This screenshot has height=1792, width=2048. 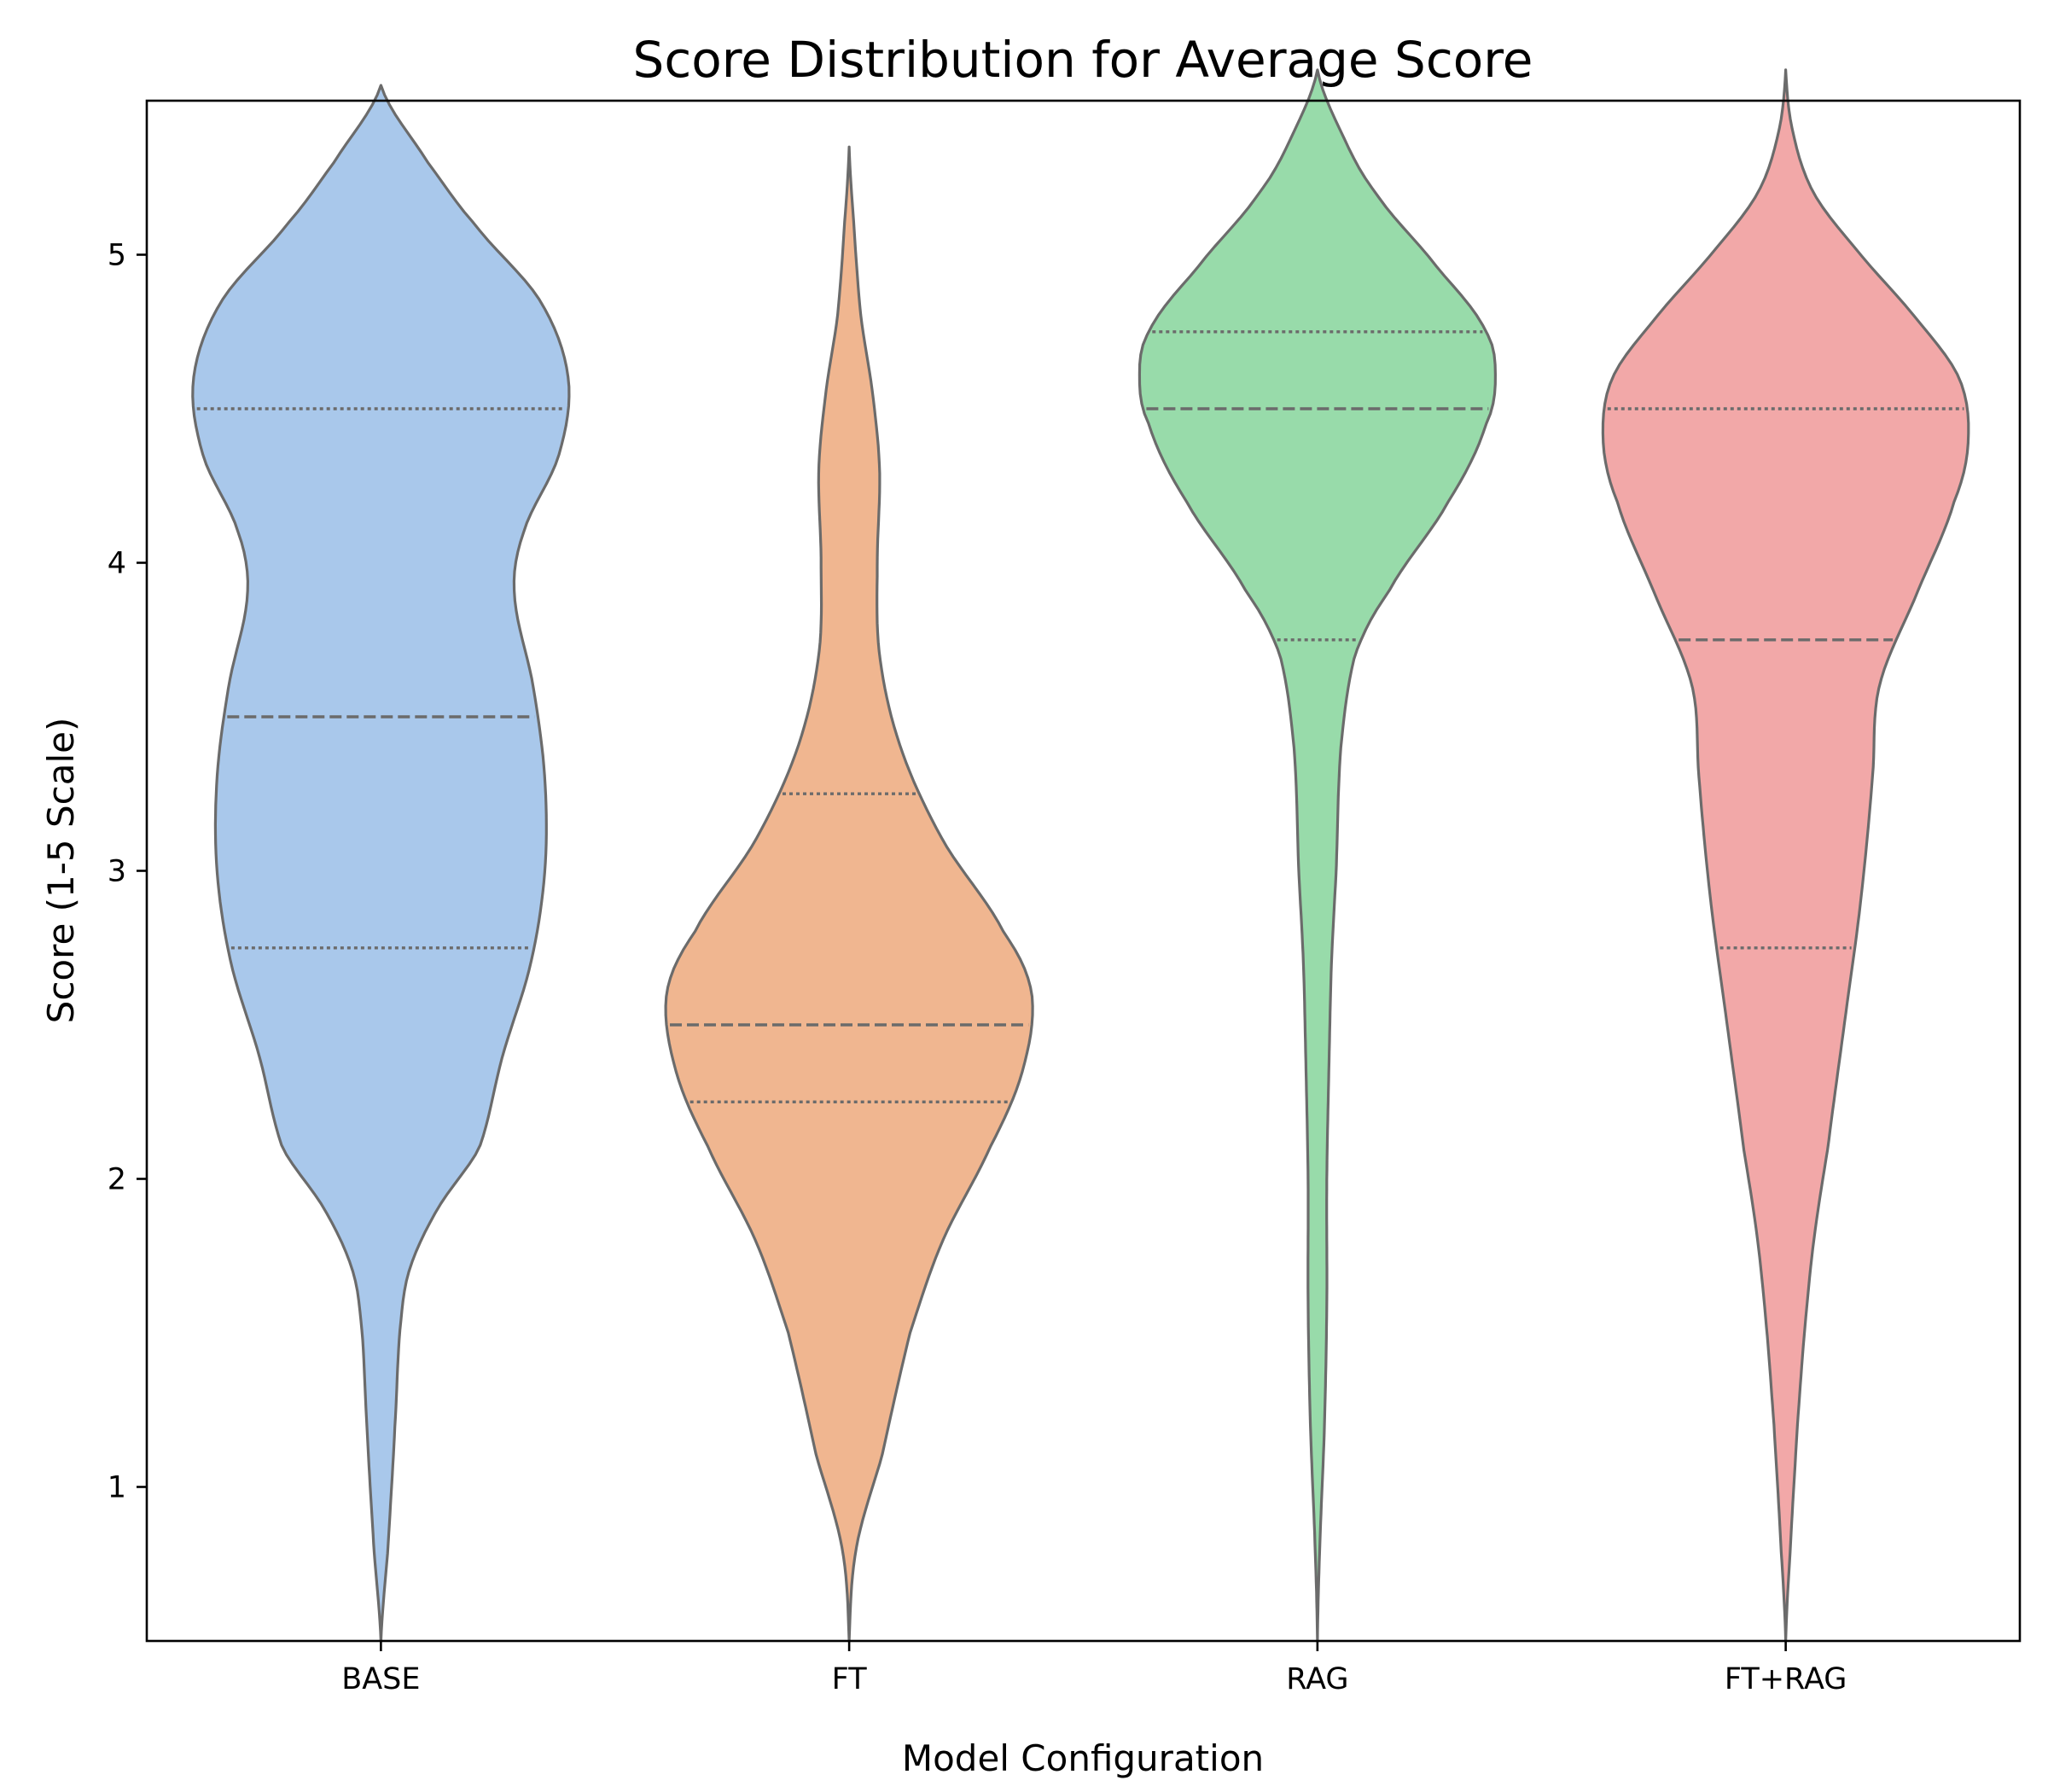 What do you see at coordinates (850, 1679) in the screenshot?
I see `x-tick-label: FT` at bounding box center [850, 1679].